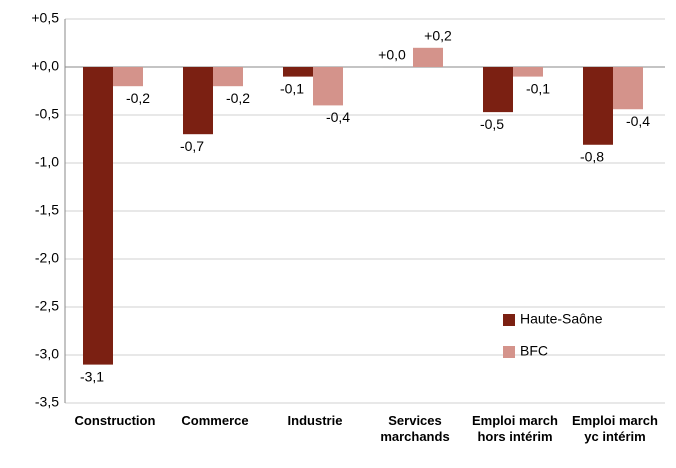 This screenshot has height=468, width=676. I want to click on x-tick-label: Services marchands, so click(415, 428).